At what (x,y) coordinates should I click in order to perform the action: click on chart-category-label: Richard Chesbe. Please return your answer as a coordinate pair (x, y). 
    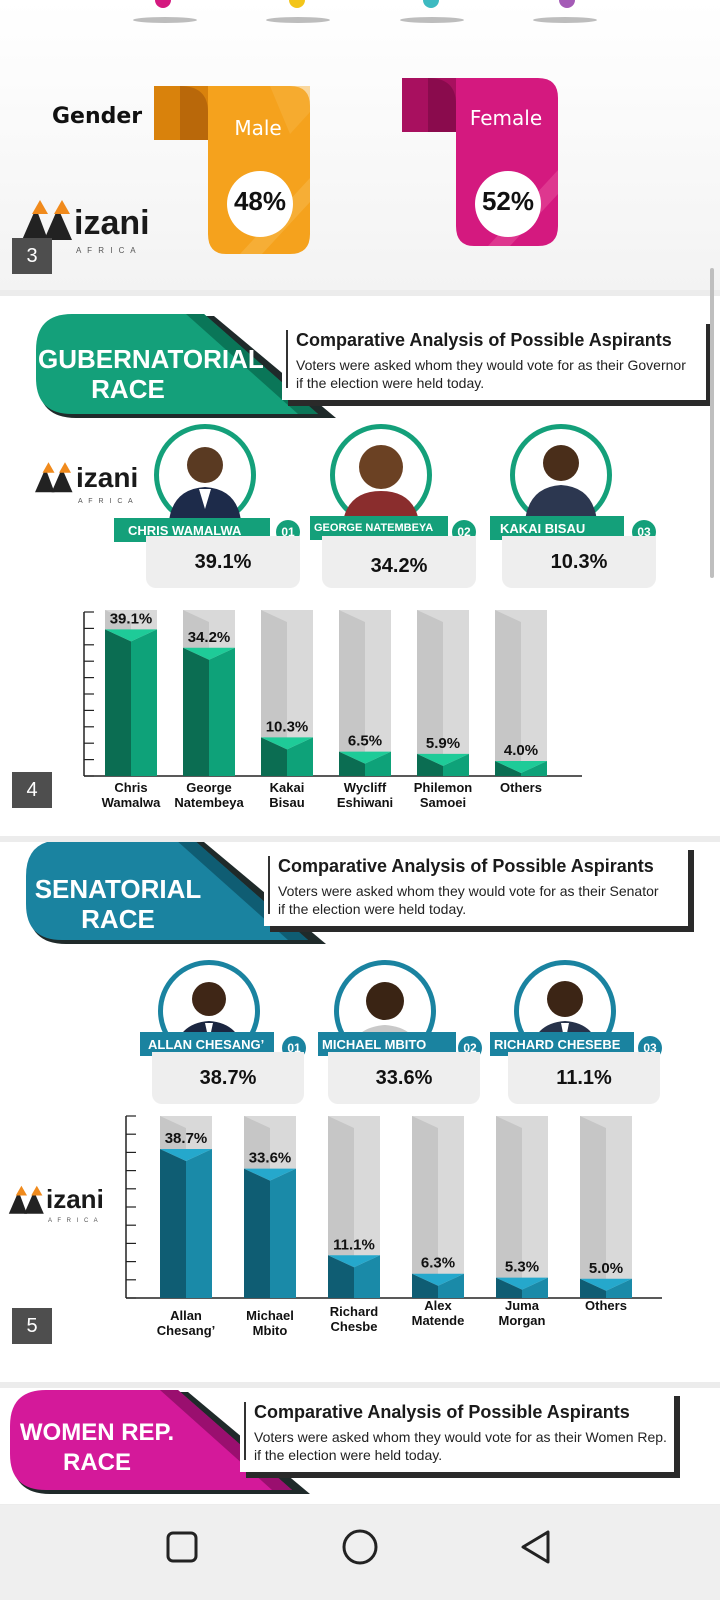
    Looking at the image, I should click on (354, 1319).